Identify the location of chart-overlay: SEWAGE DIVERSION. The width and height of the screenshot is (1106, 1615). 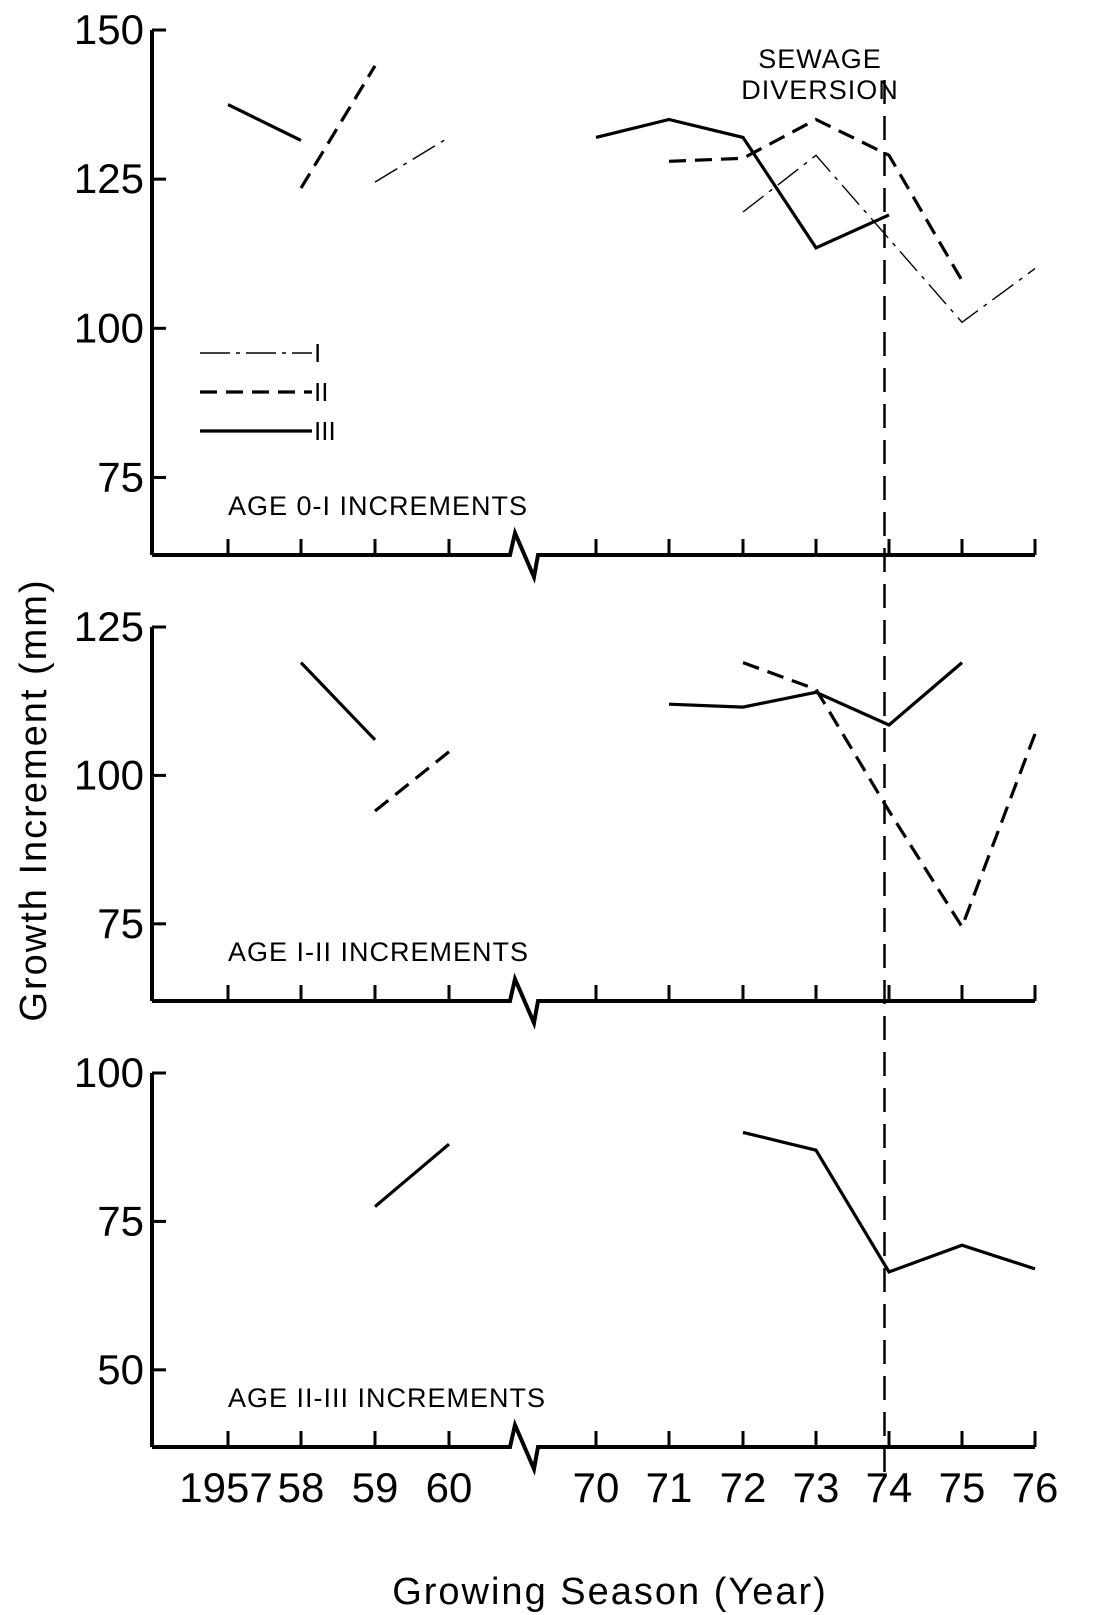
(820, 761).